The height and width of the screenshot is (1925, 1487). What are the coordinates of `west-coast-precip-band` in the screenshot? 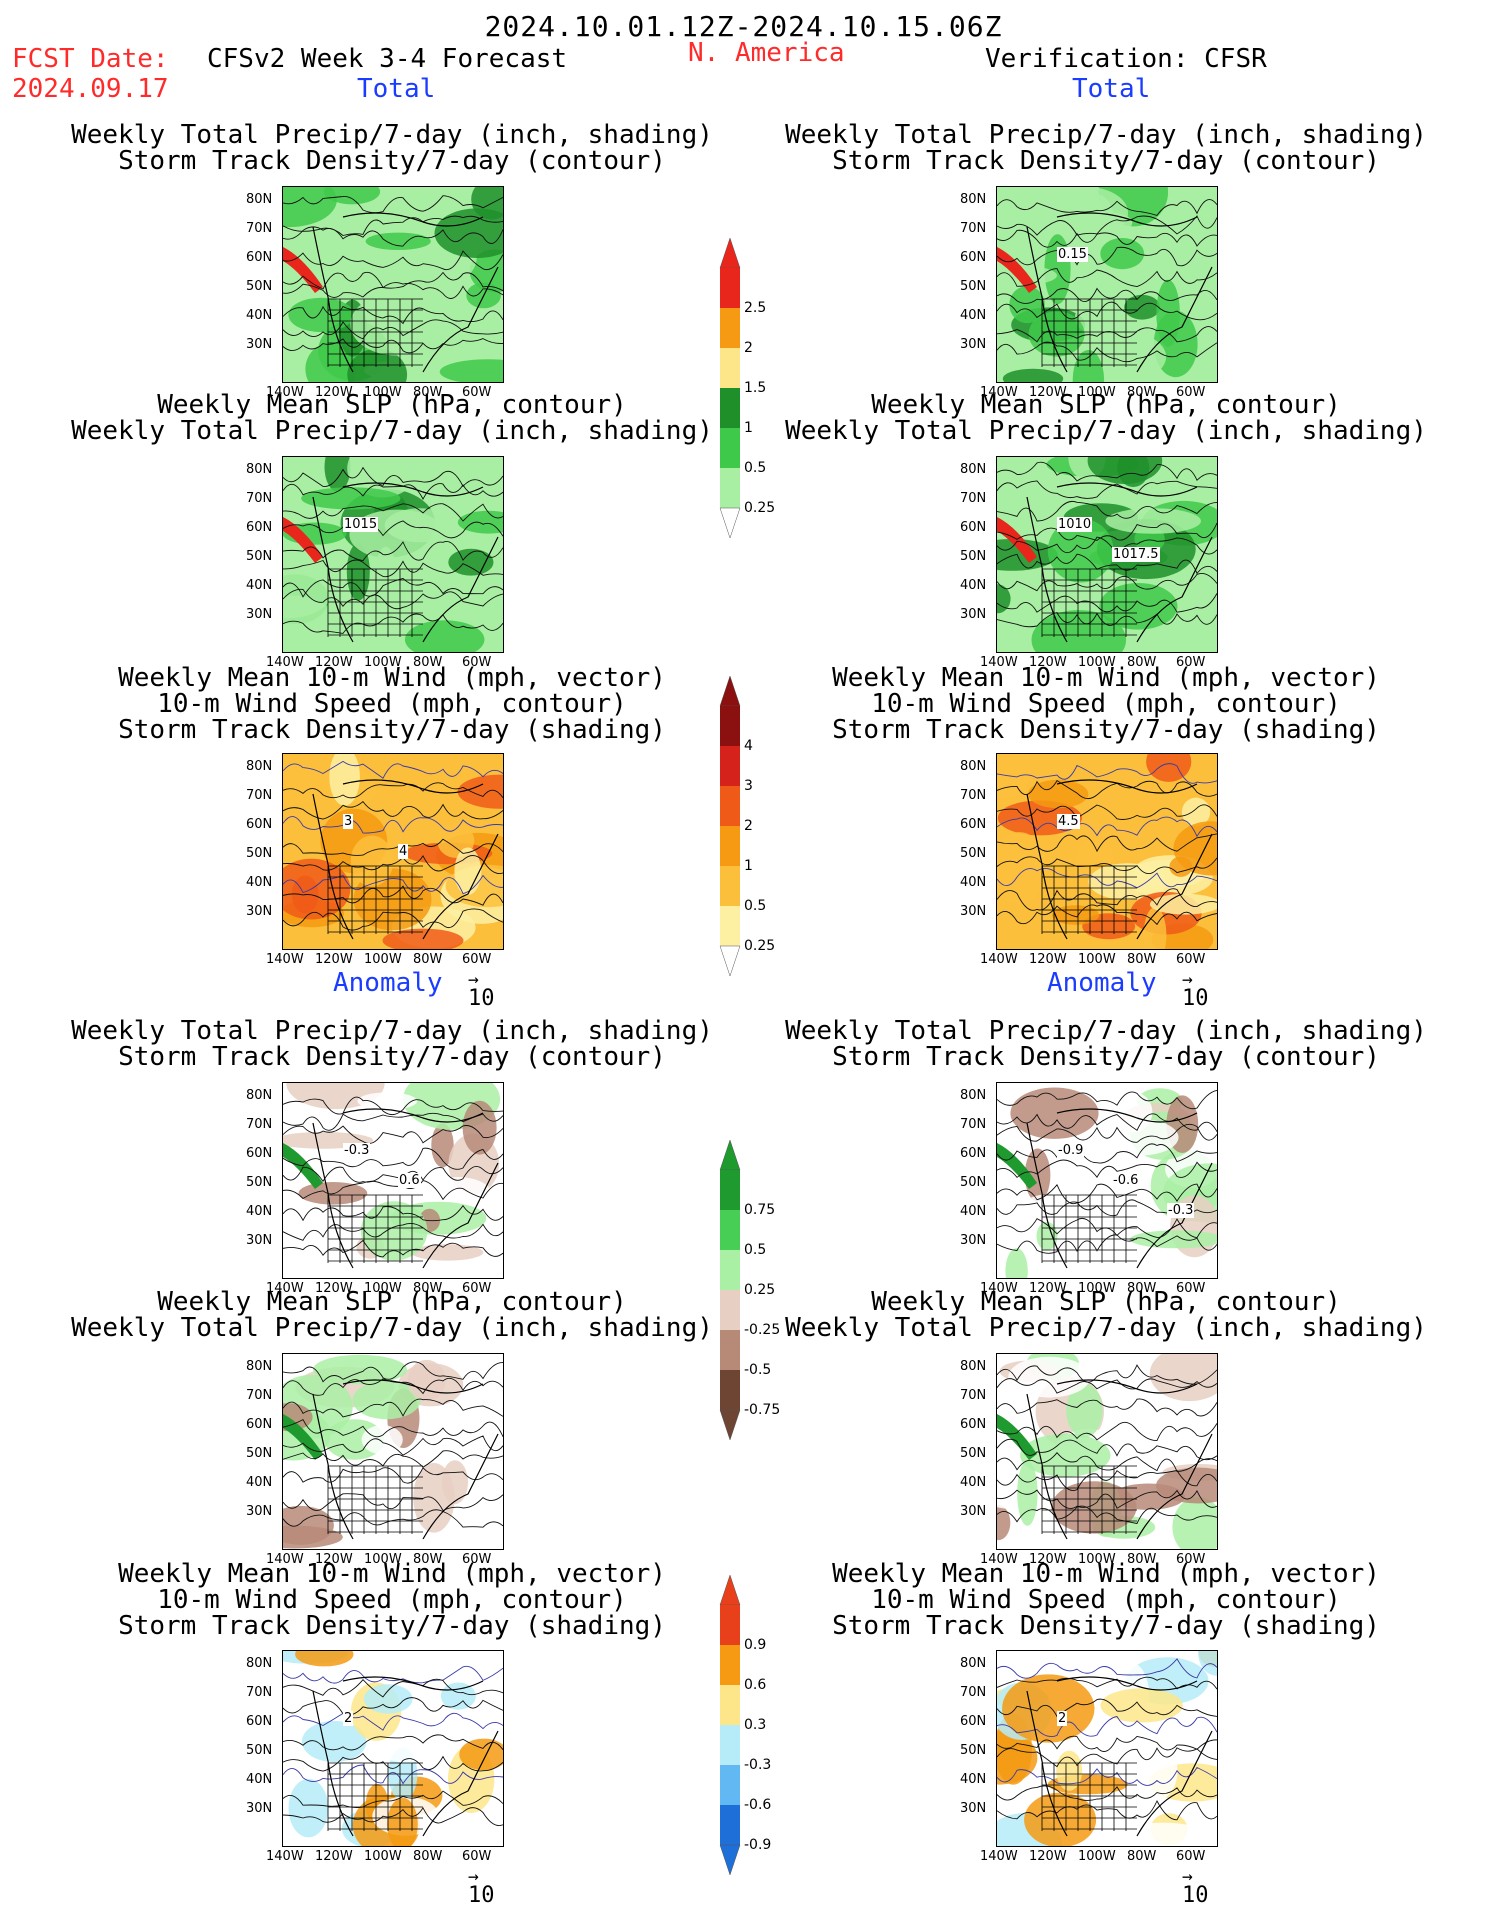 It's located at (1017, 1437).